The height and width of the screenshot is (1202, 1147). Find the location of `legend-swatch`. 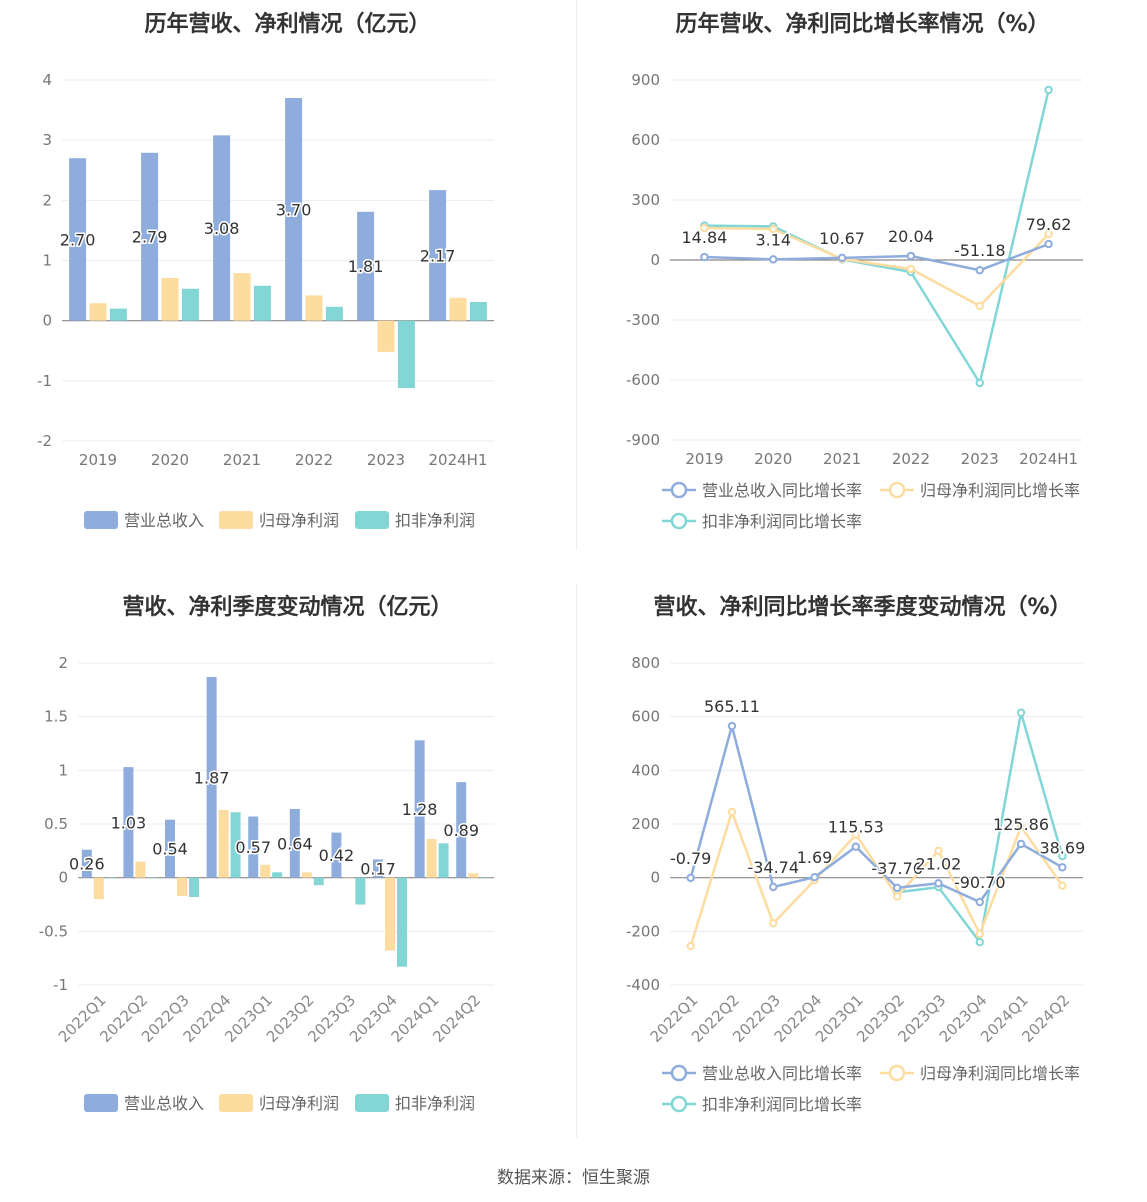

legend-swatch is located at coordinates (236, 520).